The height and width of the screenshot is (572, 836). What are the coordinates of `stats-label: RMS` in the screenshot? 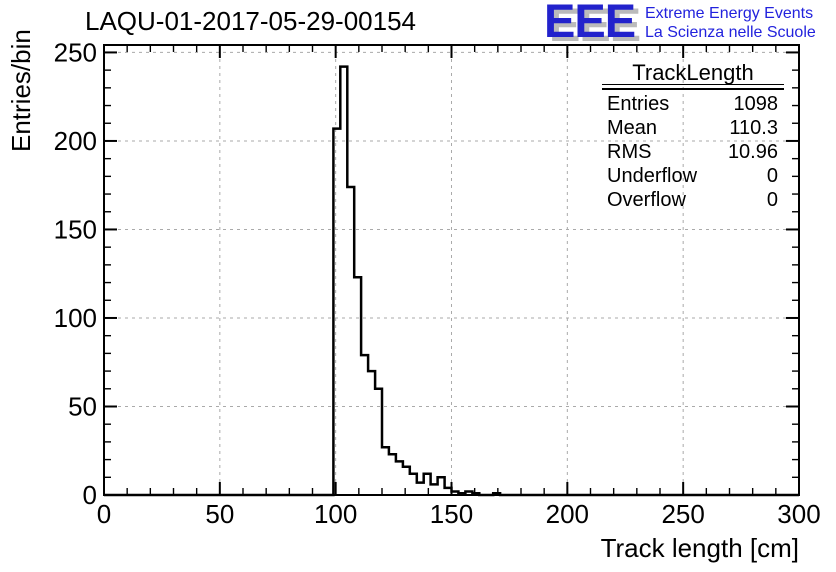 It's located at (629, 152).